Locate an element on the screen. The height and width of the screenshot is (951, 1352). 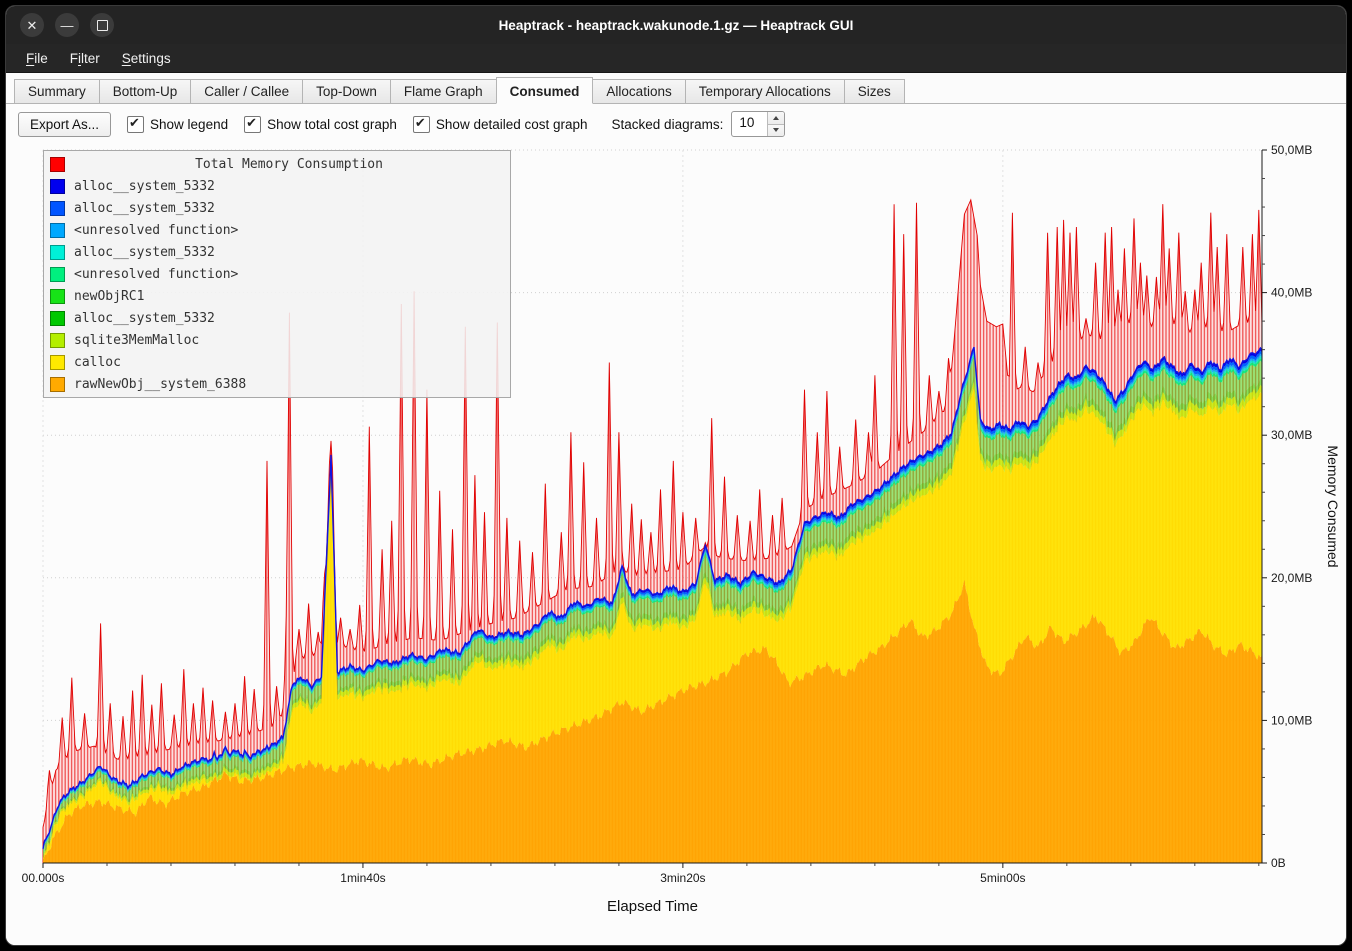
tab-top-down: Top-Down is located at coordinates (346, 91).